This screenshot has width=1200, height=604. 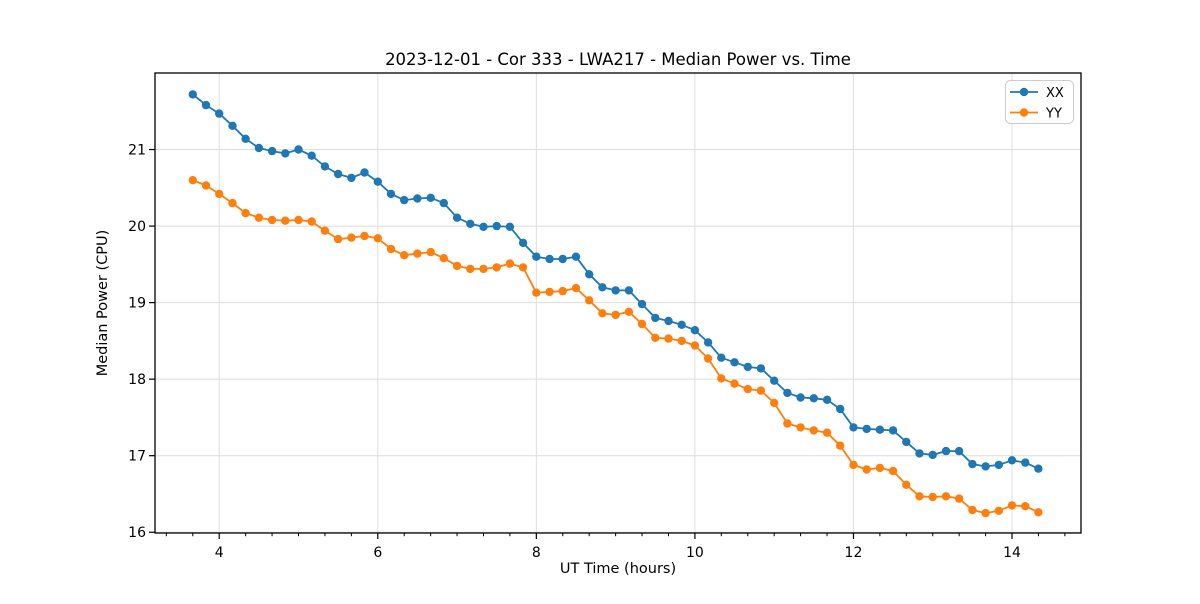 I want to click on x-tick-label-8: 8, so click(x=536, y=553).